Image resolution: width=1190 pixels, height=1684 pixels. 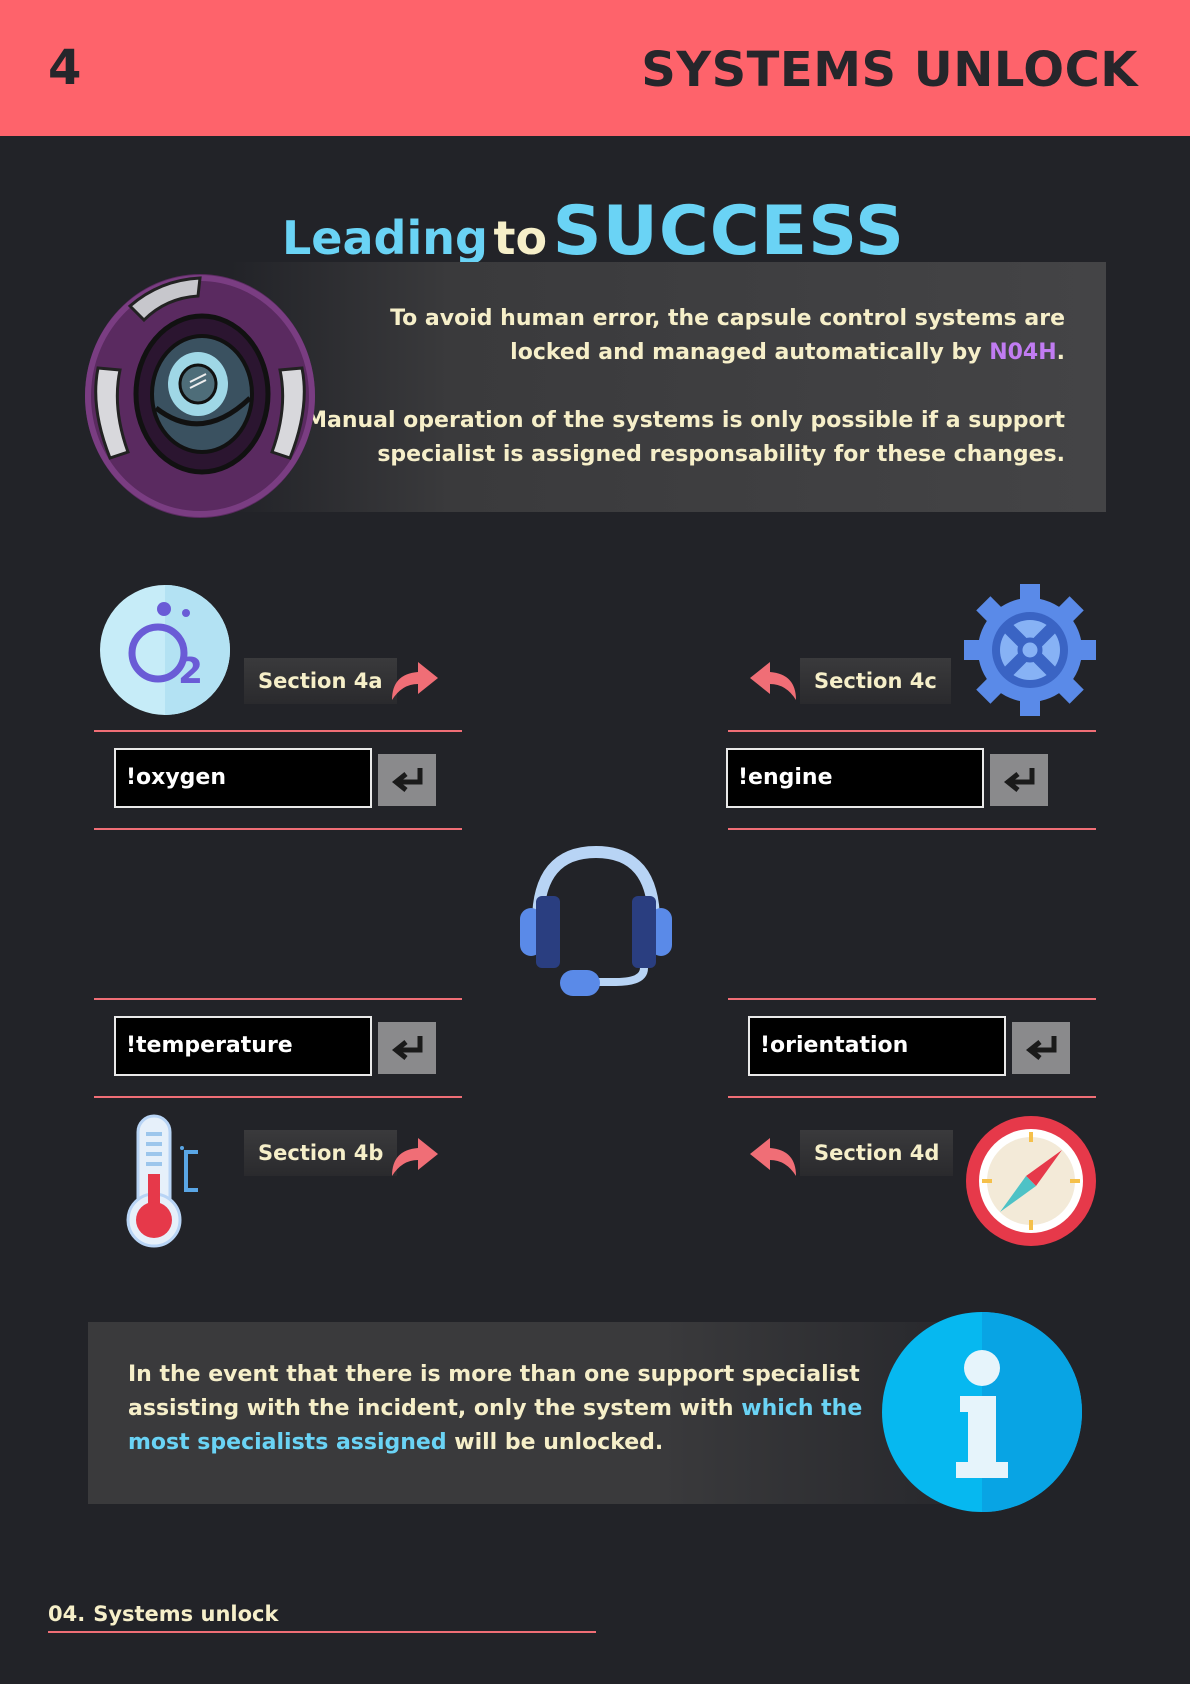 What do you see at coordinates (889, 70) in the screenshot?
I see `page-title: SYSTEMS UNLOCK` at bounding box center [889, 70].